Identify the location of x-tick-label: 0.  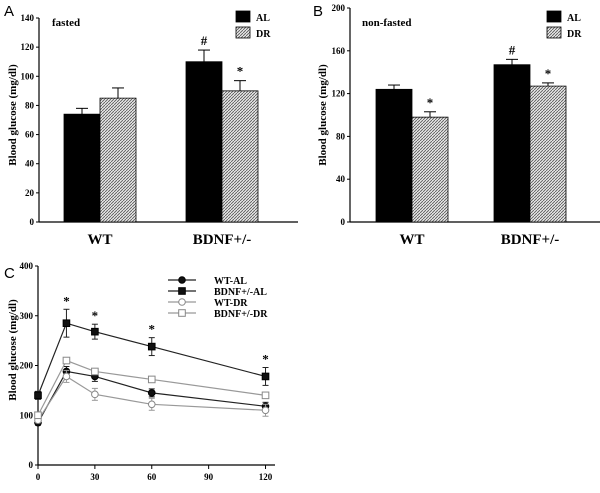
(38, 477).